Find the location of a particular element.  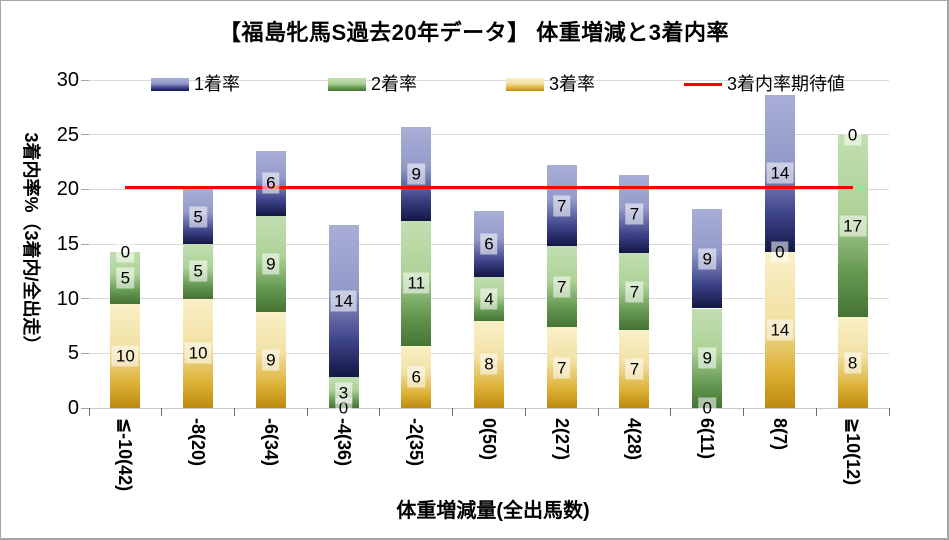

x-axis-title: 体重増減量(全出馬数) is located at coordinates (493, 511).